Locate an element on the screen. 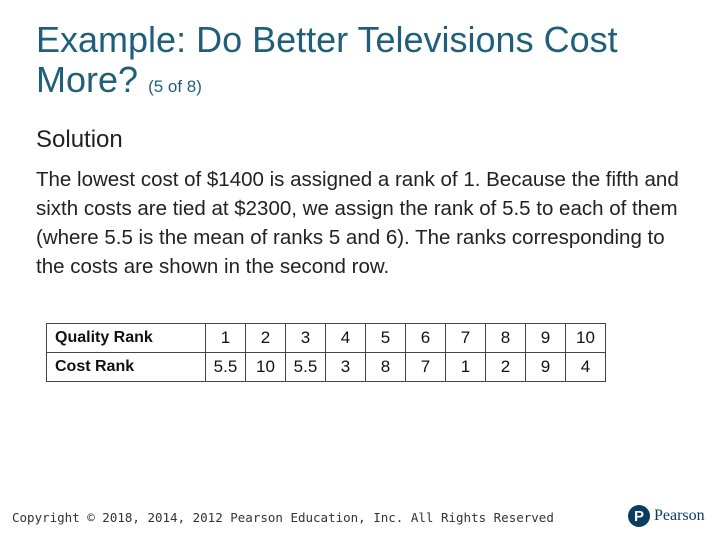  table-cell: 6 is located at coordinates (425, 338).